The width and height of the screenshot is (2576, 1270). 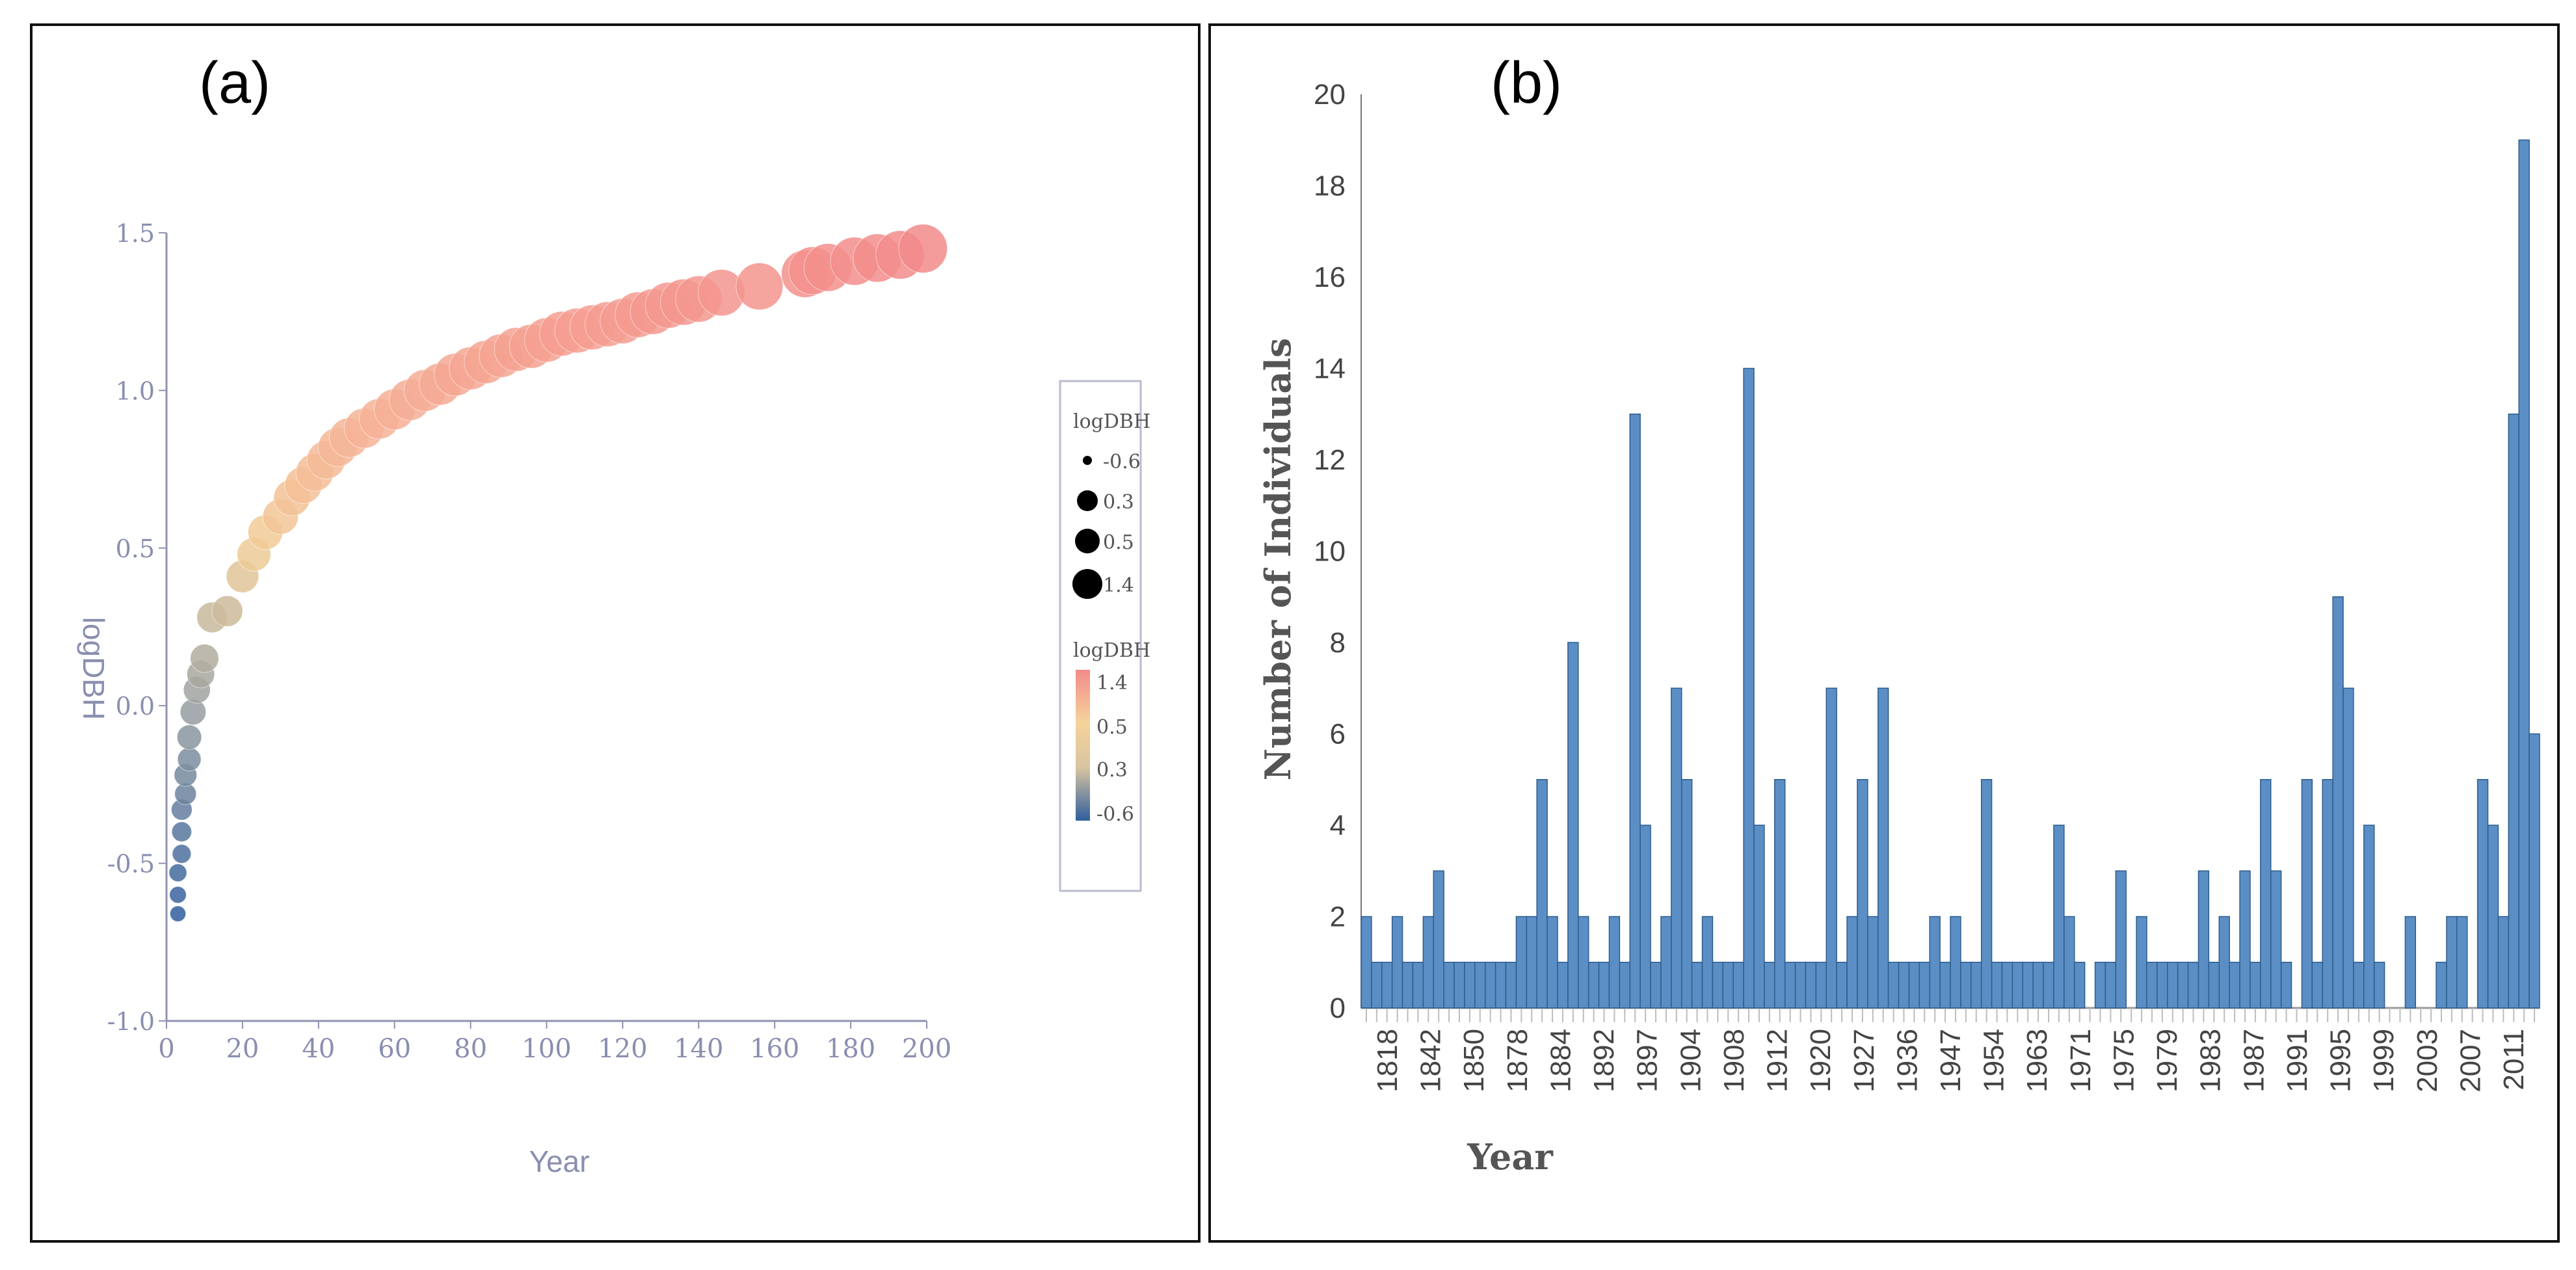 What do you see at coordinates (1338, 826) in the screenshot?
I see `y-tick-label: 4` at bounding box center [1338, 826].